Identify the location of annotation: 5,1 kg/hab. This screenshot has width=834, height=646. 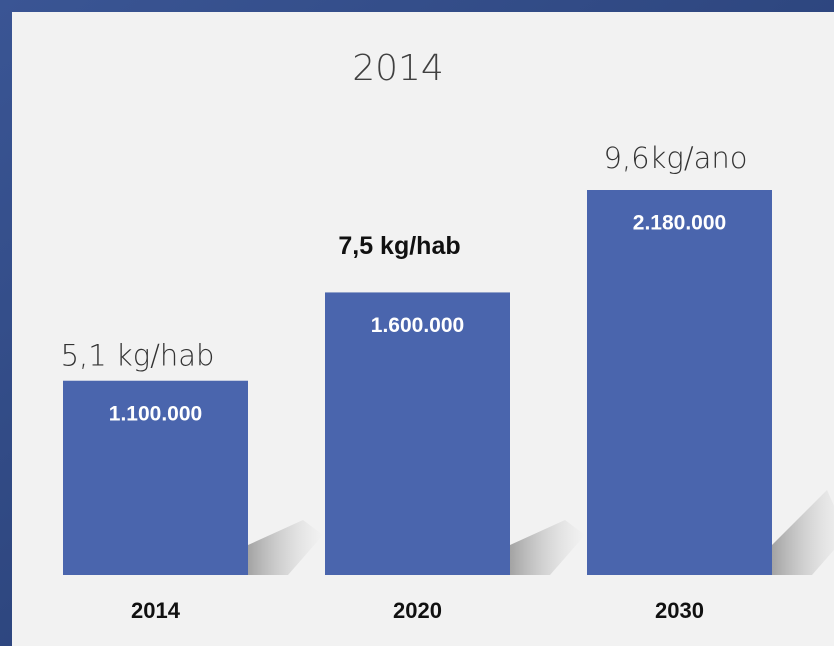
(138, 356).